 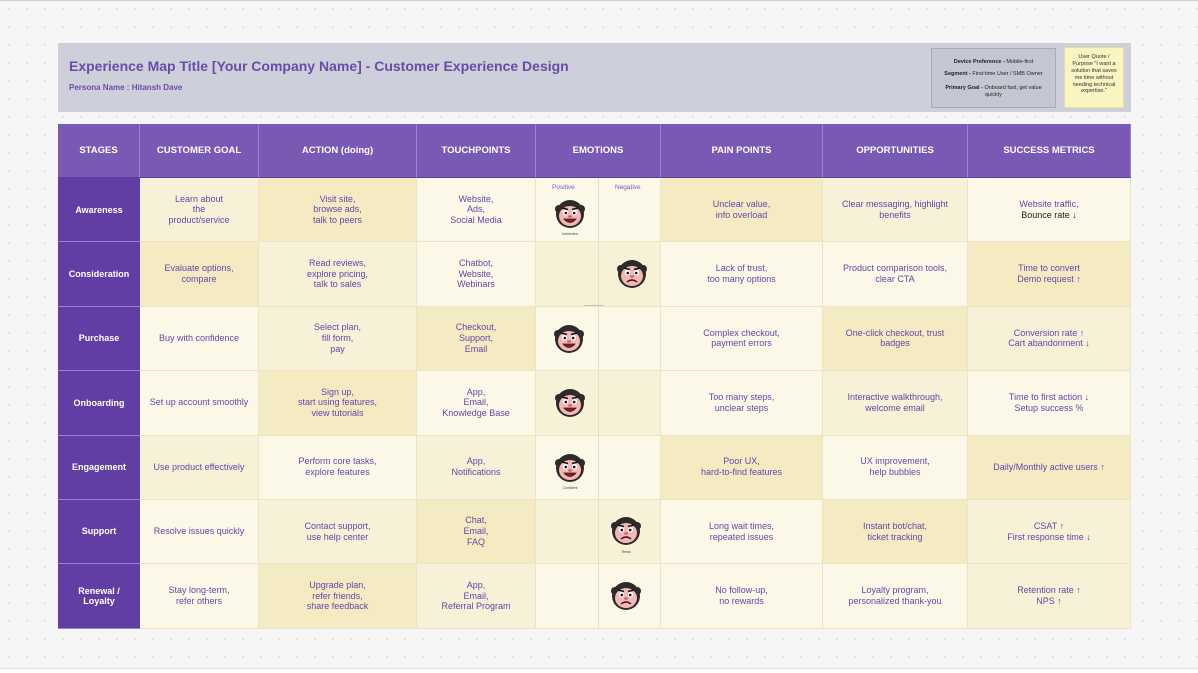 I want to click on column-header-pain-points: PAIN POINTS, so click(x=742, y=151).